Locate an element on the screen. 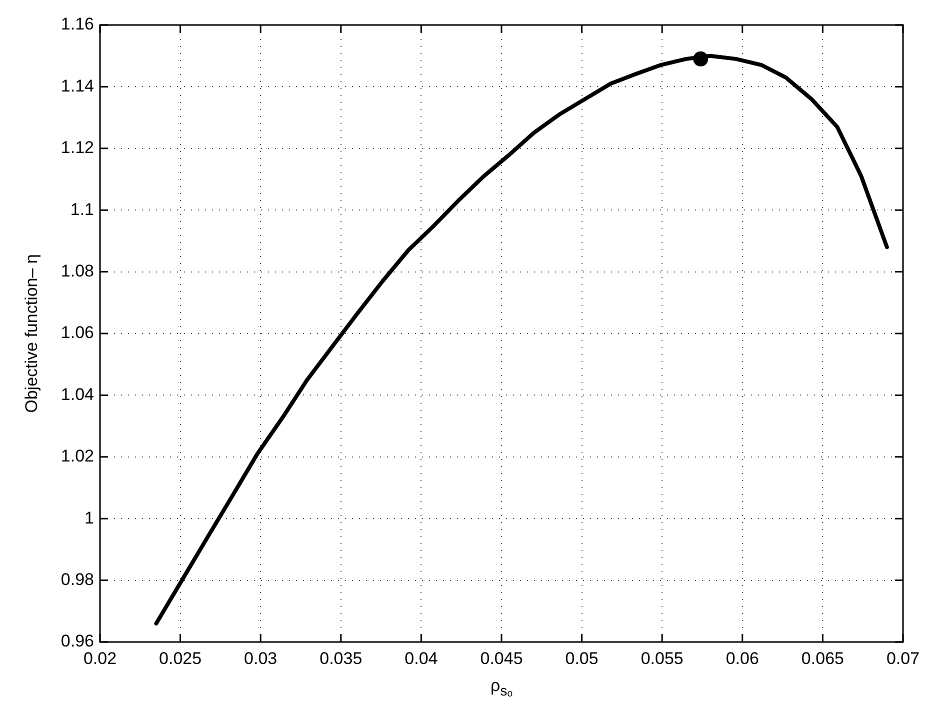  x-tick-label: 0.045 is located at coordinates (501, 658).